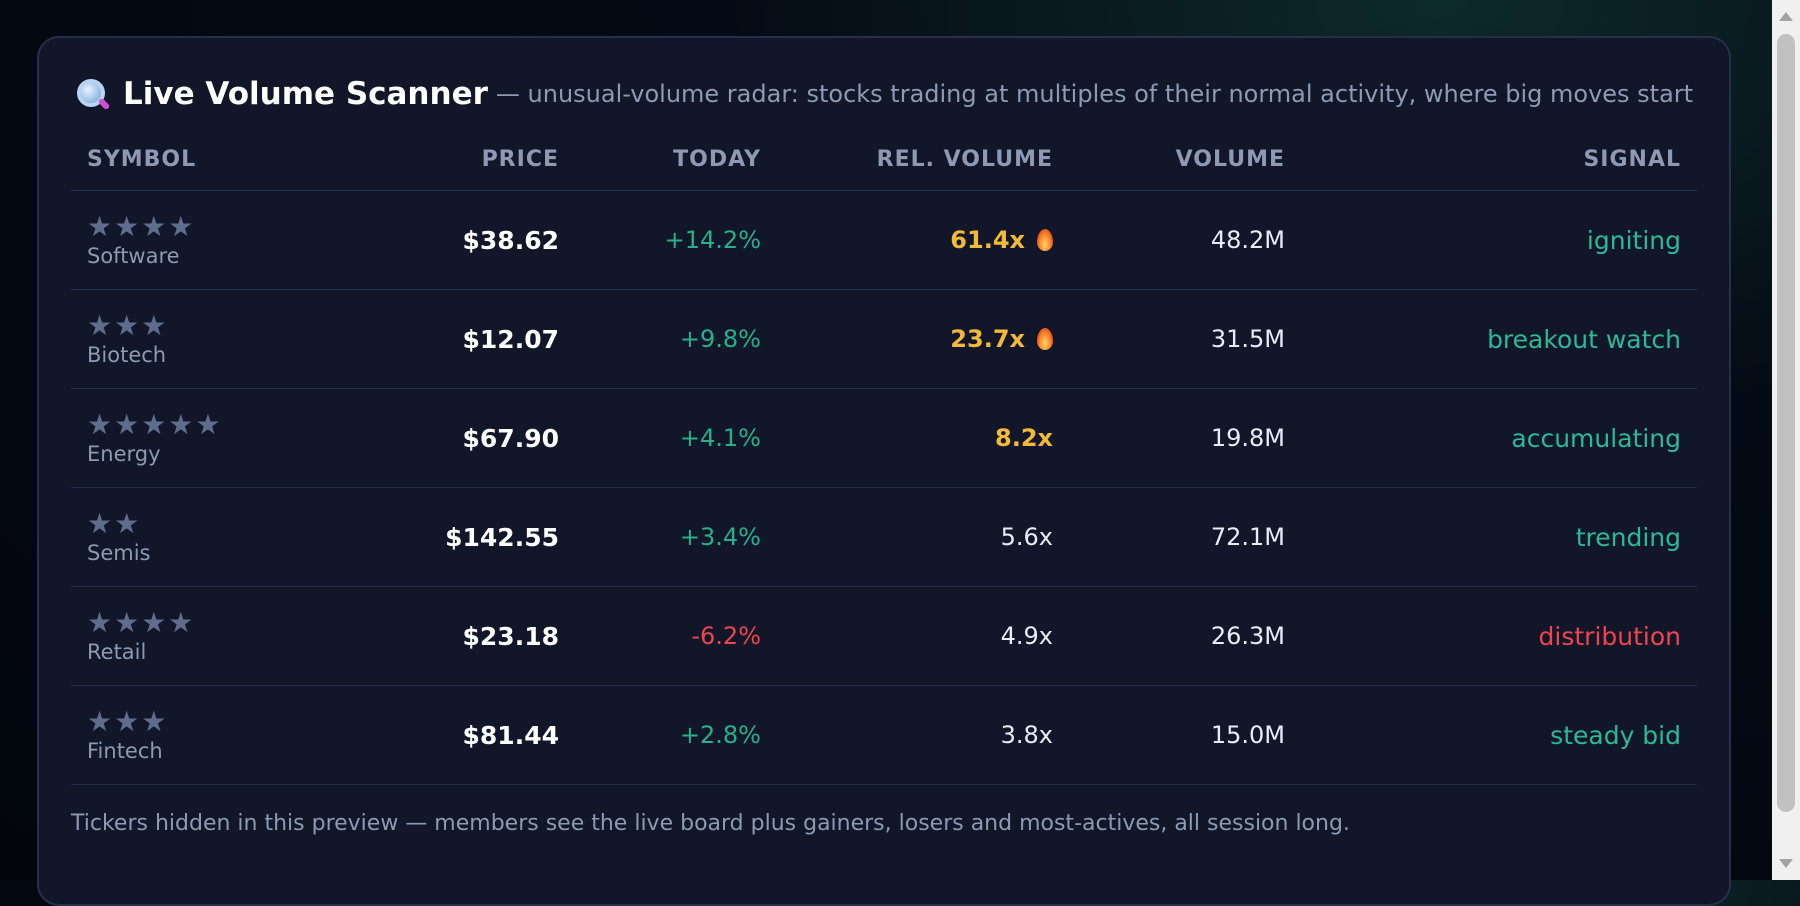  Describe the element at coordinates (923, 438) in the screenshot. I see `rel-volume-cell: 8.2x` at that location.